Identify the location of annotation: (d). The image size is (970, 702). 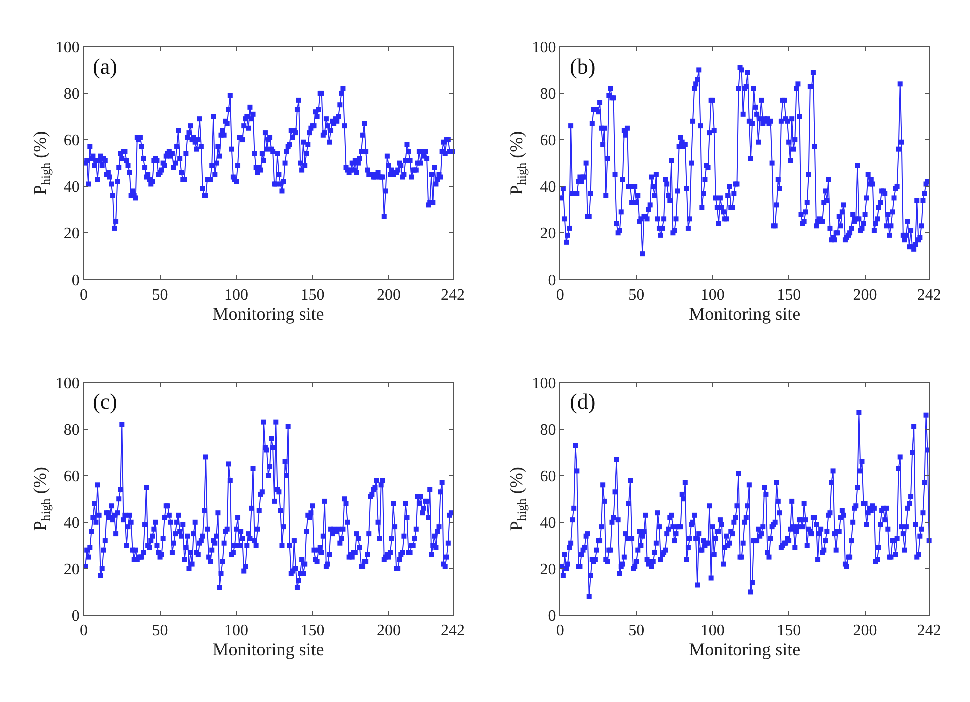
(583, 401).